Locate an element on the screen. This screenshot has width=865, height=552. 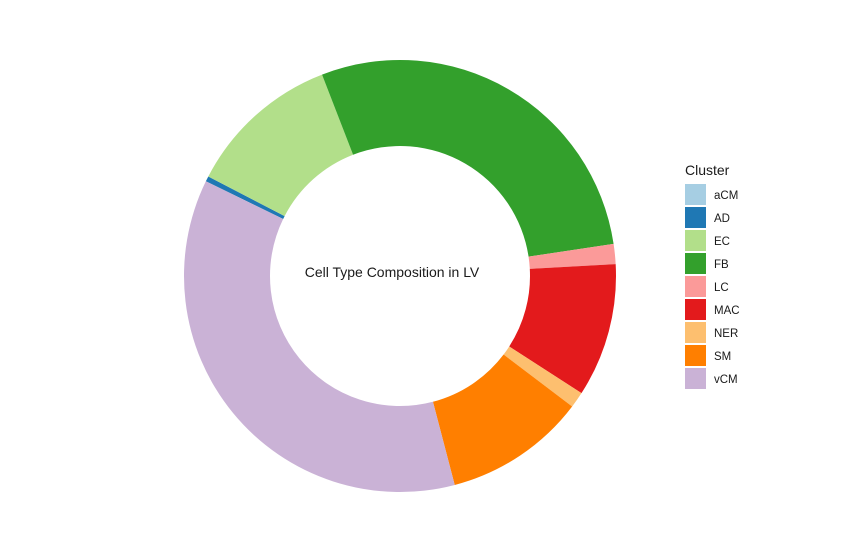
chart-title: Cell Type Composition in LV is located at coordinates (392, 272).